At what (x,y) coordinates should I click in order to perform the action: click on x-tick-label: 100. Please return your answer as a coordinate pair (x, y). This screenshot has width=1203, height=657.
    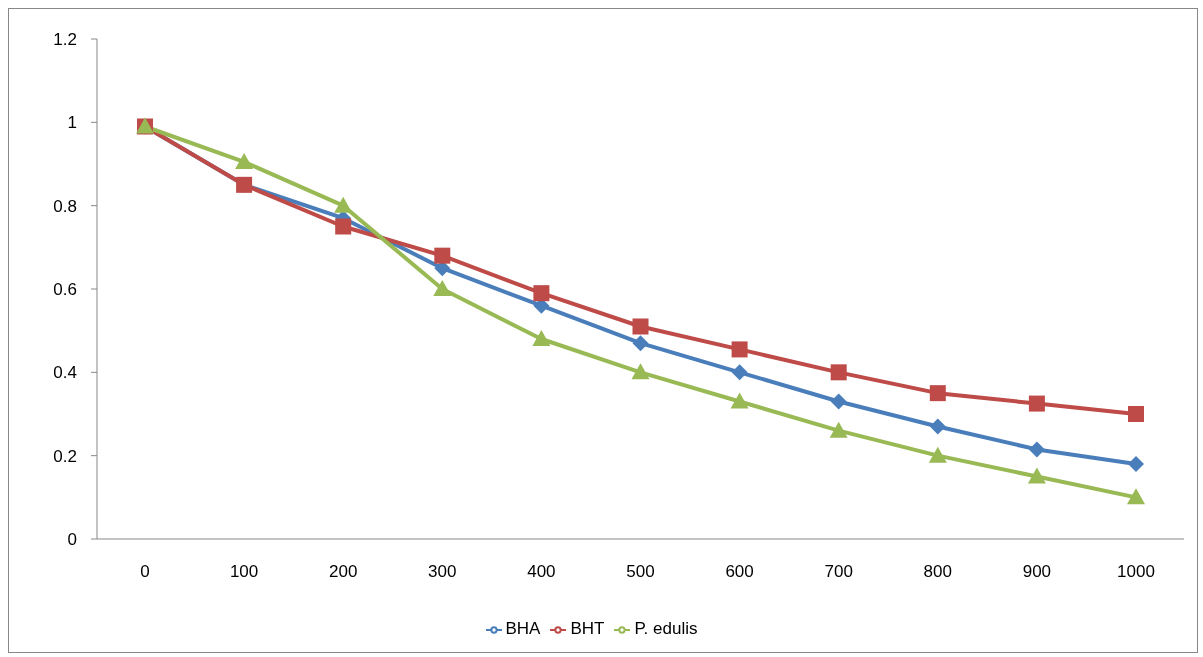
    Looking at the image, I should click on (244, 572).